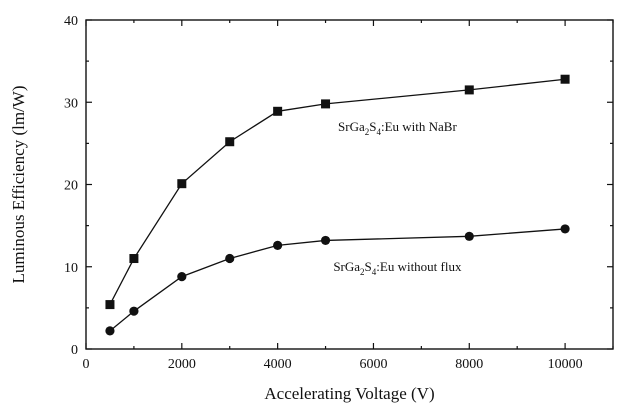 The height and width of the screenshot is (408, 624). What do you see at coordinates (397, 128) in the screenshot?
I see `series-annotation-0: SrGa2S4:Eu with NaBr` at bounding box center [397, 128].